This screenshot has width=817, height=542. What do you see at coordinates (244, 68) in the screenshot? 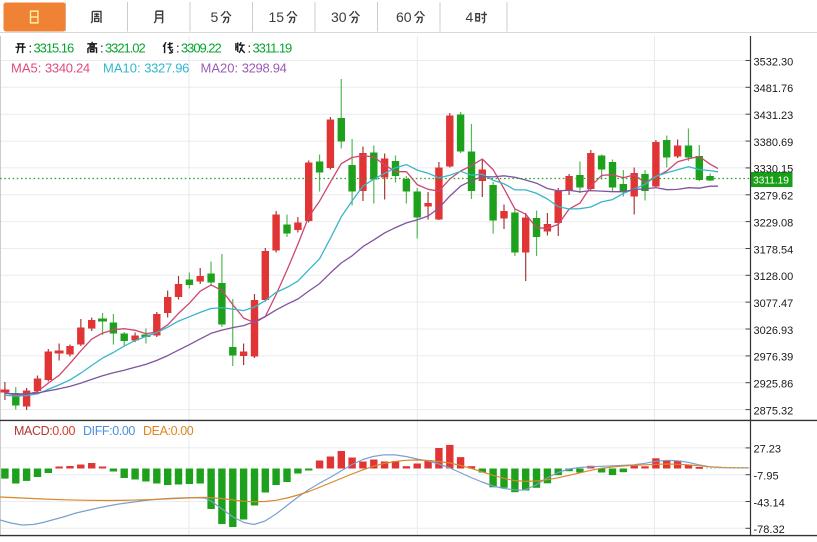
I see `svg-text: MA20: 3298.94` at bounding box center [244, 68].